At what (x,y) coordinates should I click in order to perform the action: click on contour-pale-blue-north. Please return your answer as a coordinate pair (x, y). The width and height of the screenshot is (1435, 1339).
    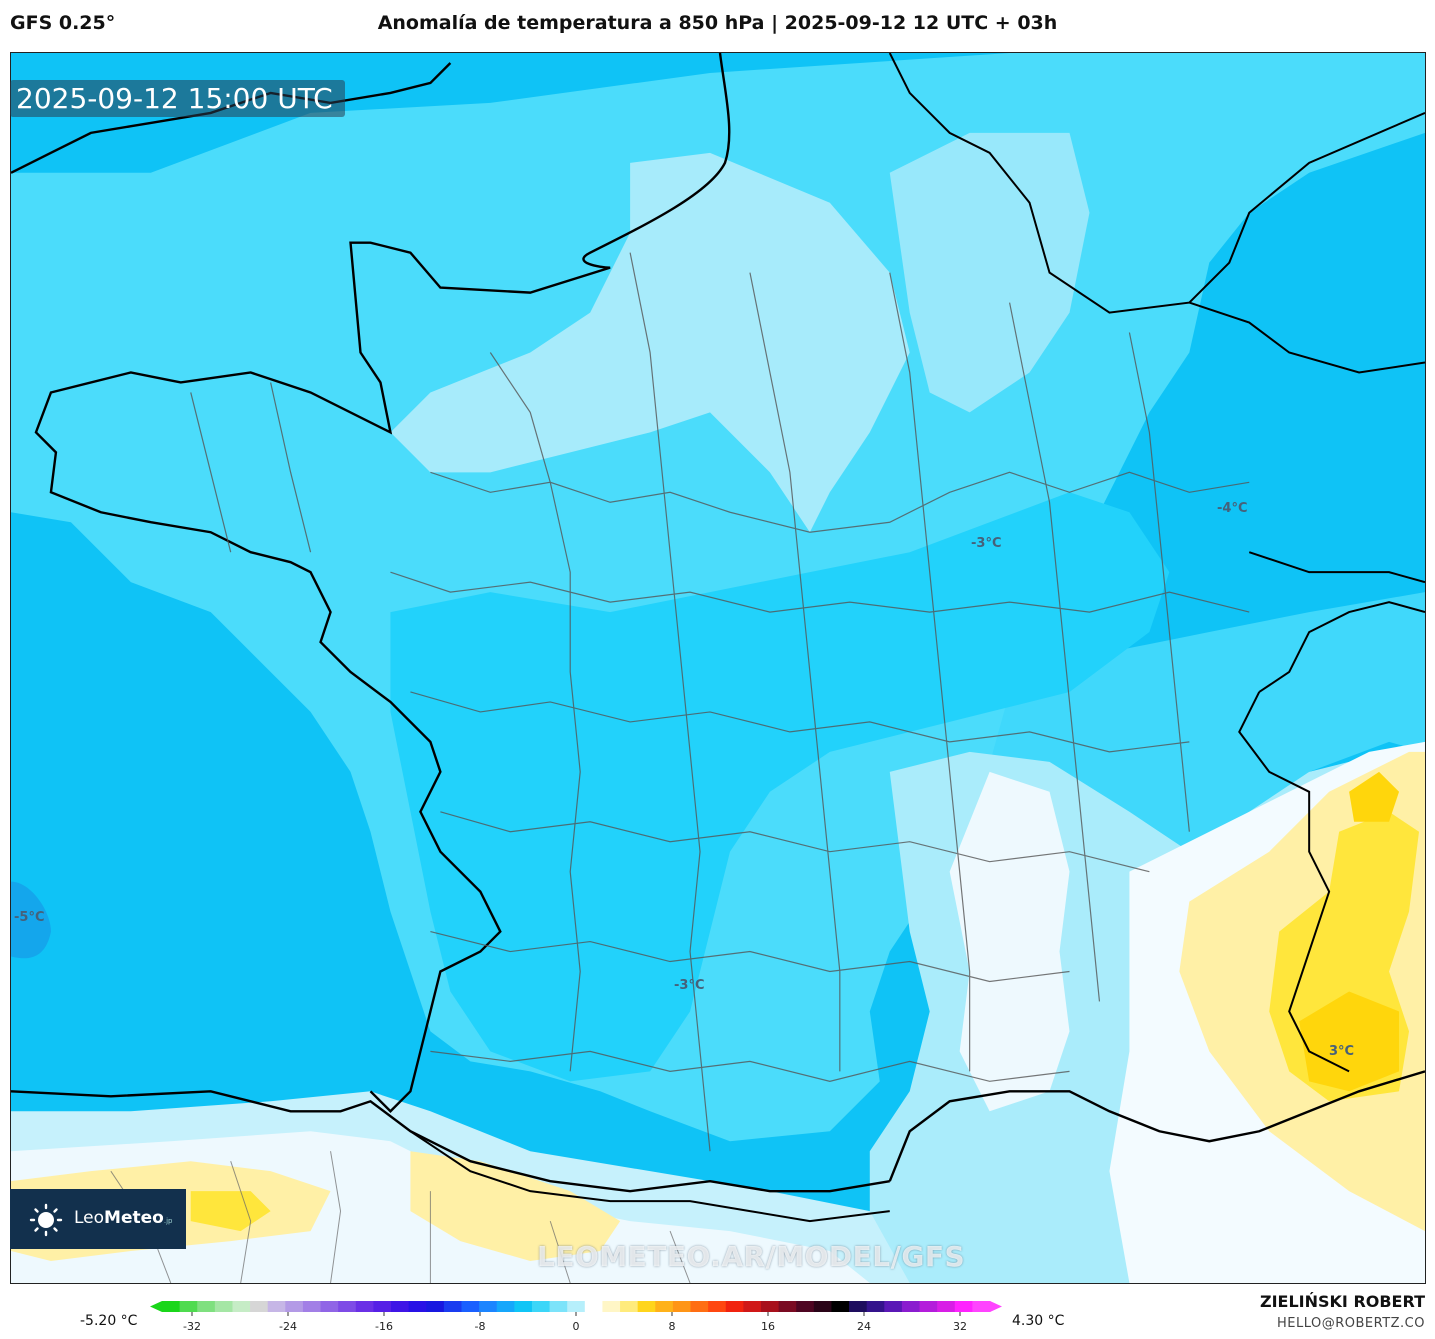
    Looking at the image, I should click on (650, 342).